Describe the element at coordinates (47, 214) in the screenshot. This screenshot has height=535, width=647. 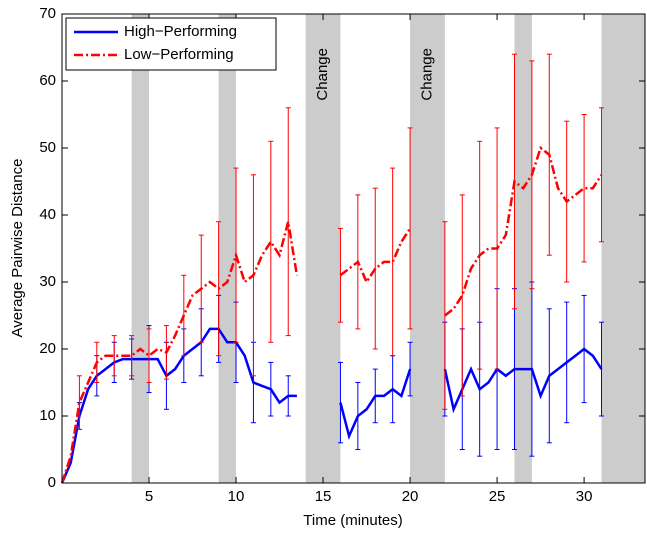
I see `y-tick-label: 40` at that location.